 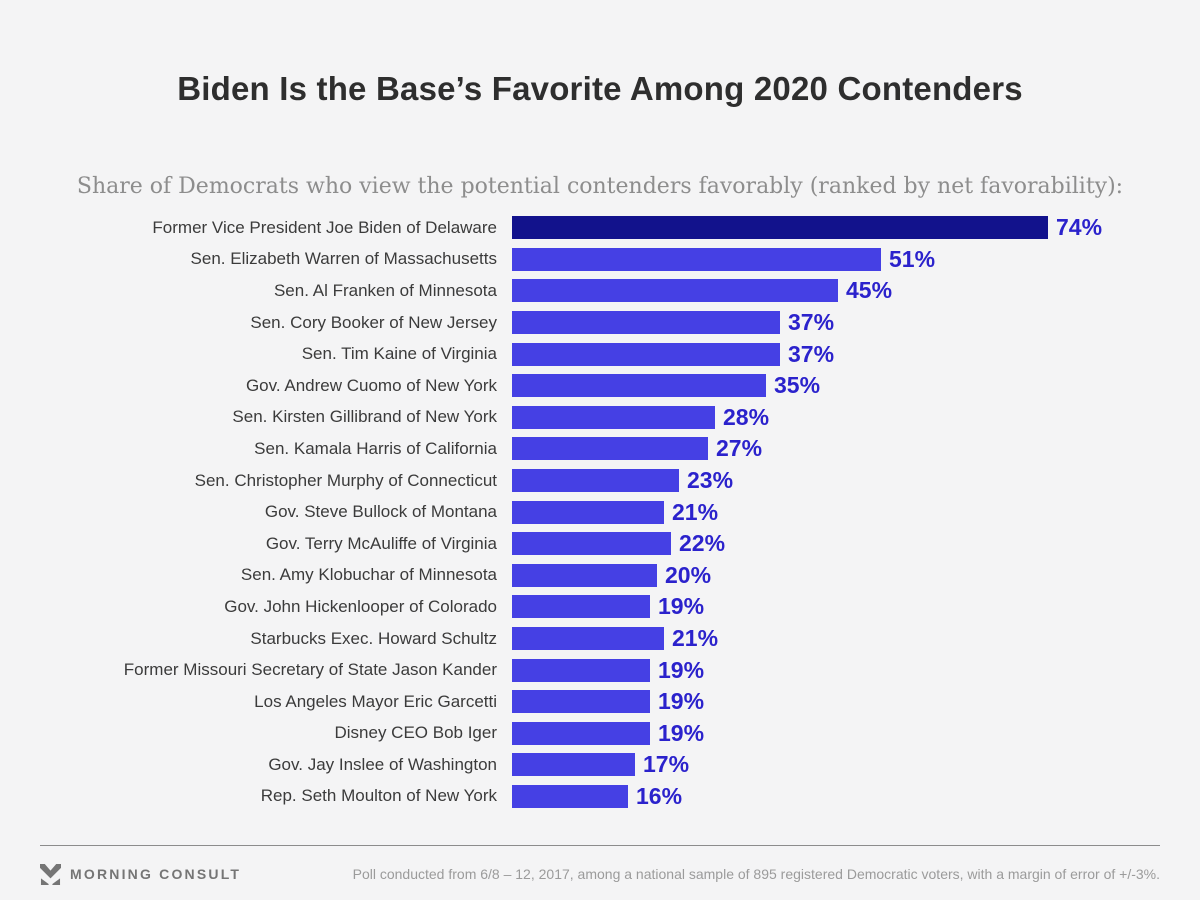 I want to click on chart-row: Sen. Kamala Harris of California 27%, so click(x=600, y=449).